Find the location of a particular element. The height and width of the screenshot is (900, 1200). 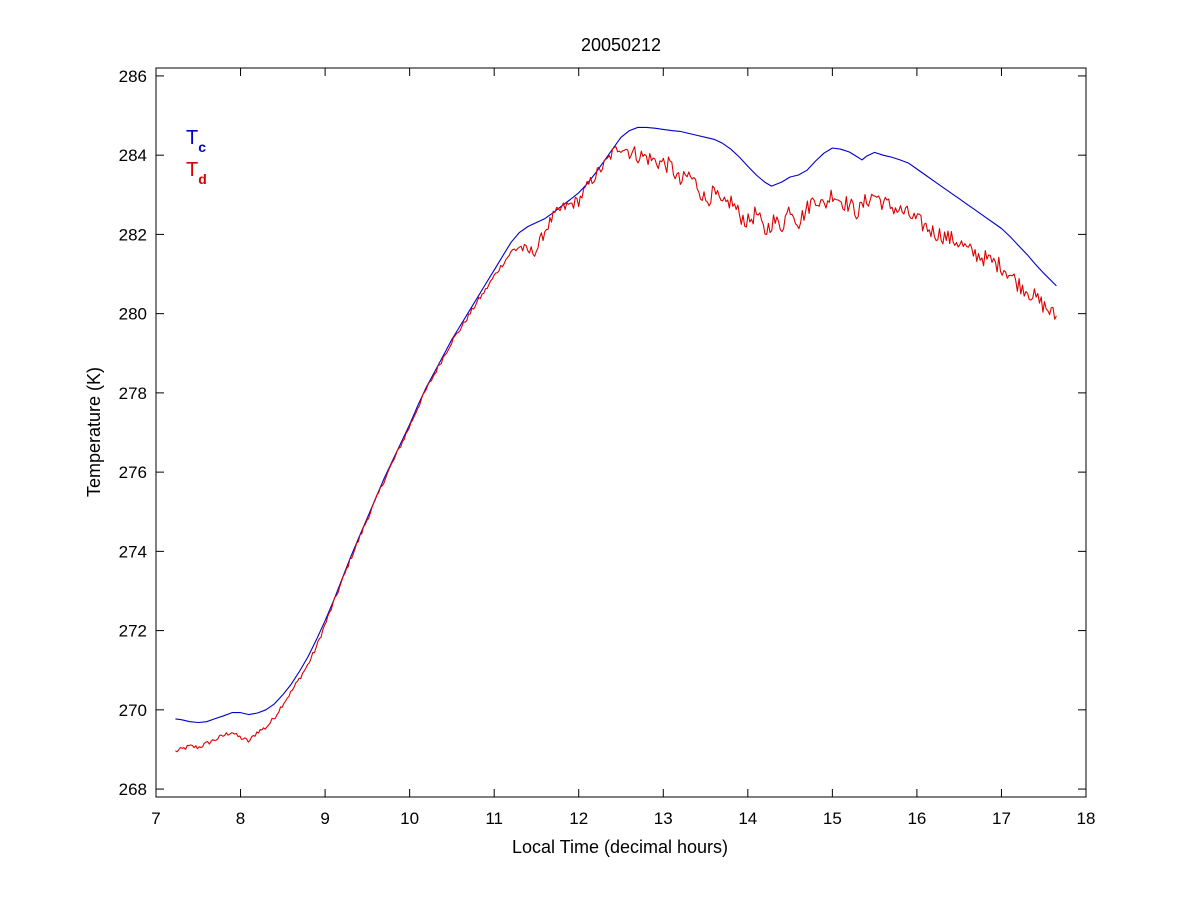

y-tick-label: 282 is located at coordinates (133, 234).